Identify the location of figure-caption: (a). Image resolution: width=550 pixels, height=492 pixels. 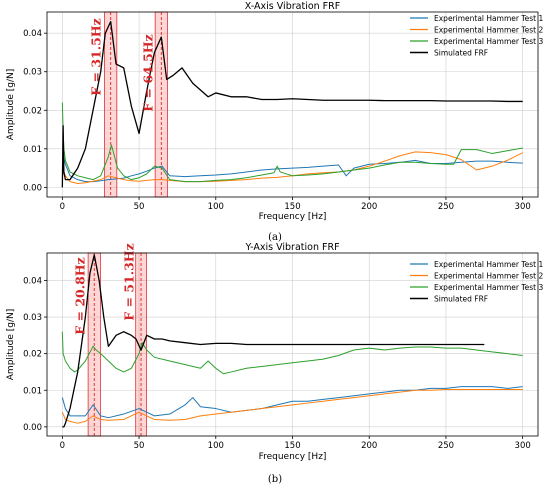
(275, 237).